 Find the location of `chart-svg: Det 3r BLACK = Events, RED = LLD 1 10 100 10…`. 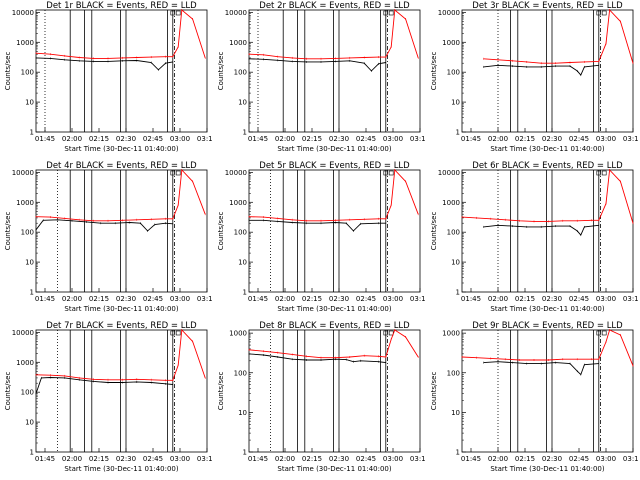

chart-svg: Det 3r BLACK = Events, RED = LLD 1 10 100 10… is located at coordinates (534, 77).